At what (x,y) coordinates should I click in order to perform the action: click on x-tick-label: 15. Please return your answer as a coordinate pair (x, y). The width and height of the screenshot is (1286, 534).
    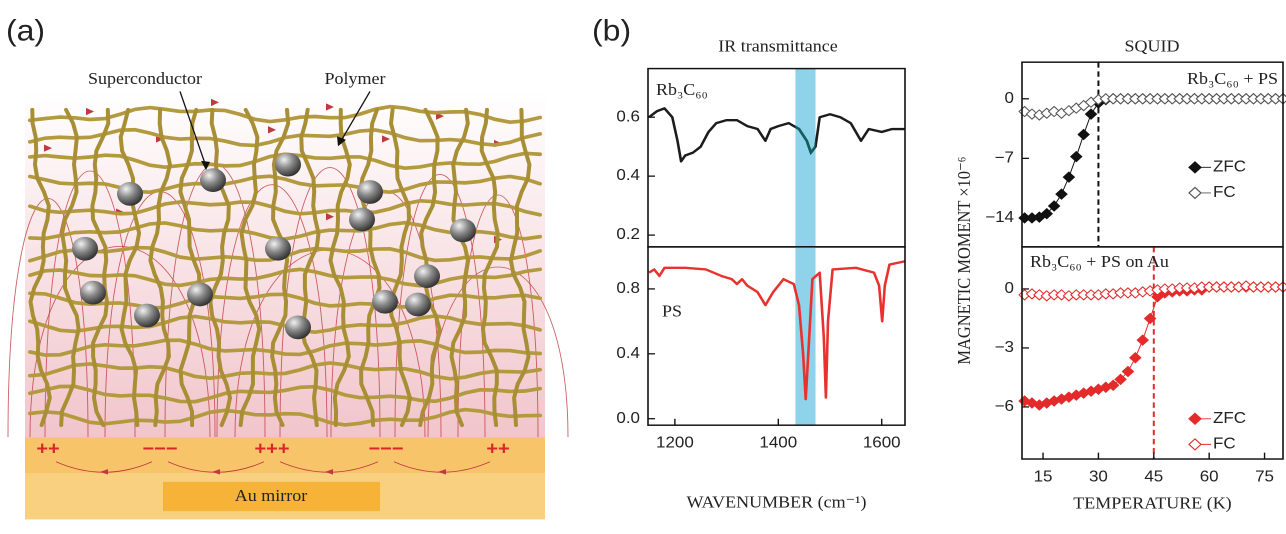
    Looking at the image, I should click on (1043, 476).